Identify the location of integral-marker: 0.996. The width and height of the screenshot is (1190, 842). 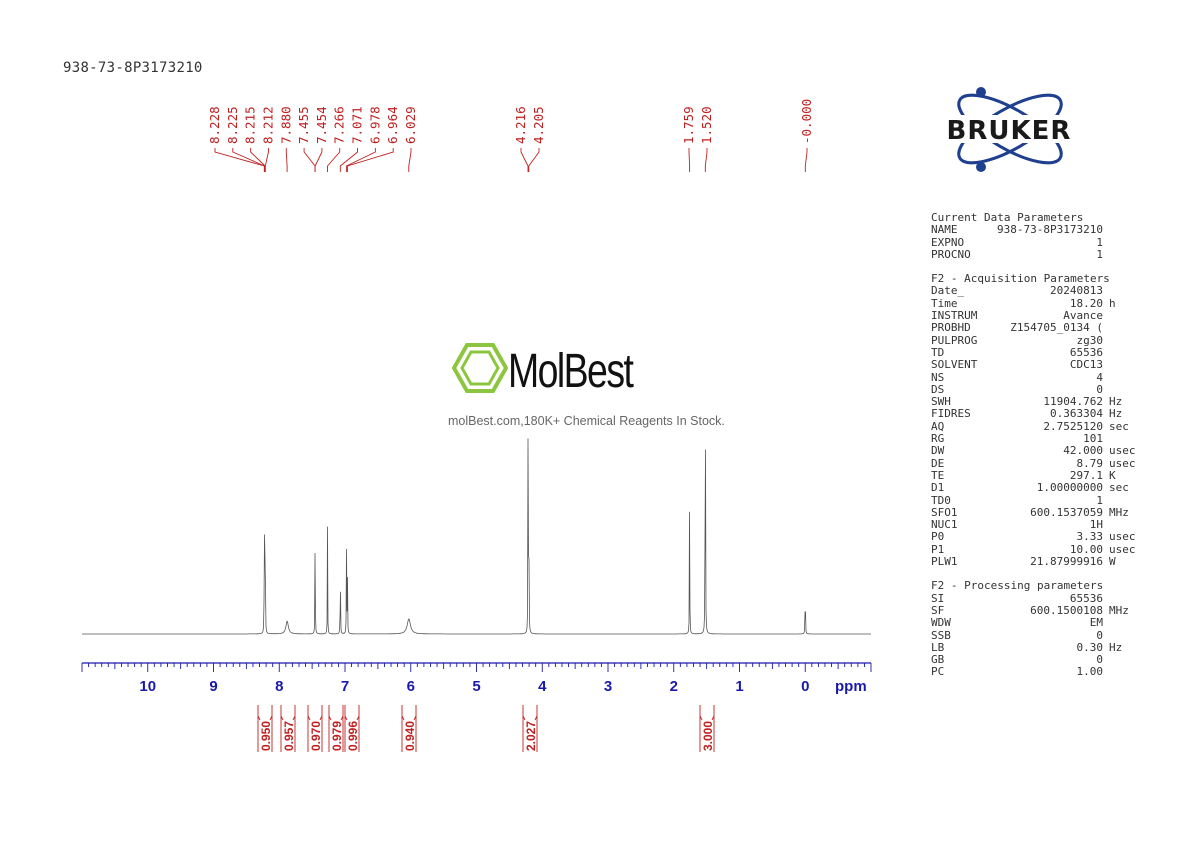
(352, 728).